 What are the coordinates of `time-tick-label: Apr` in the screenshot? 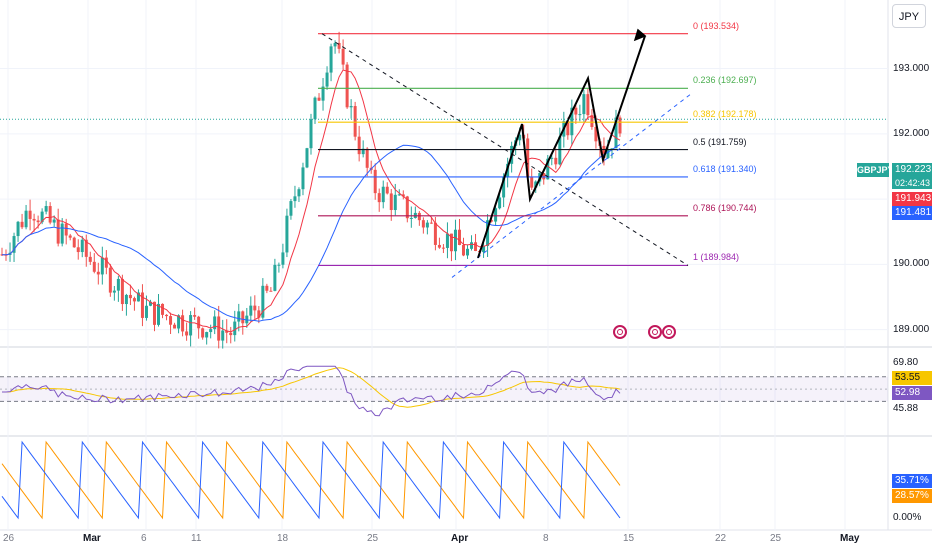 It's located at (460, 538).